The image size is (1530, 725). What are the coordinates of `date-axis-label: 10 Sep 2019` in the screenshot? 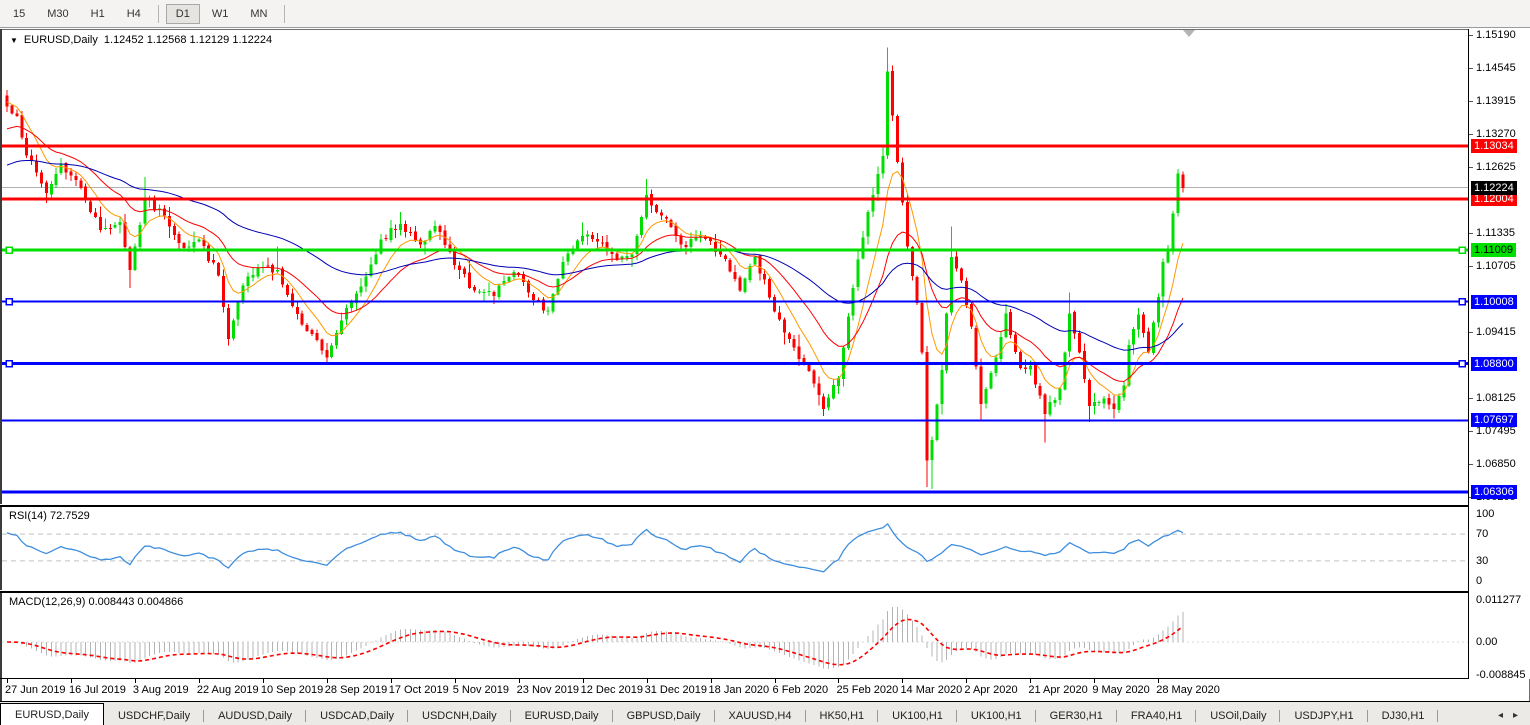 It's located at (292, 690).